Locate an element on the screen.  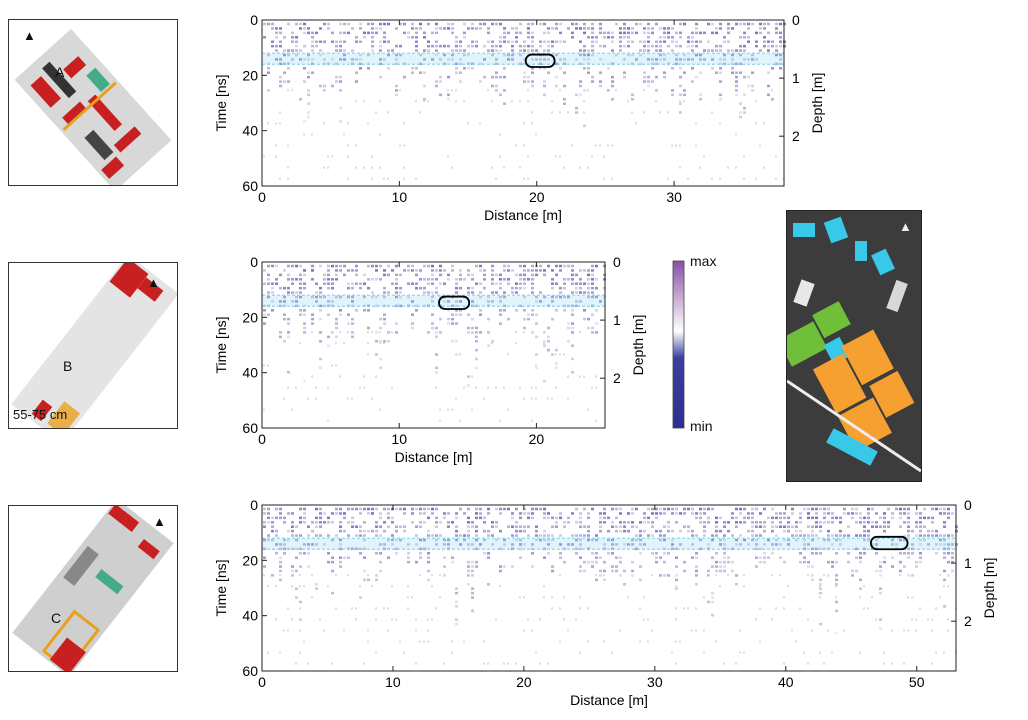
y-tick-label: 0 is located at coordinates (254, 20).